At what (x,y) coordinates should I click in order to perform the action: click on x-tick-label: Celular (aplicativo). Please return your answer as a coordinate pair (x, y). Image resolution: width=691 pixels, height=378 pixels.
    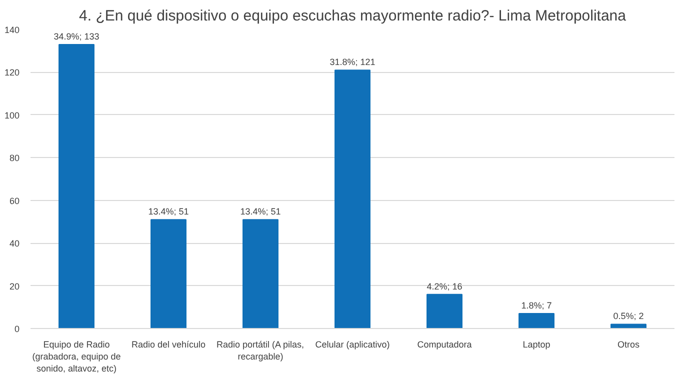
    Looking at the image, I should click on (352, 345).